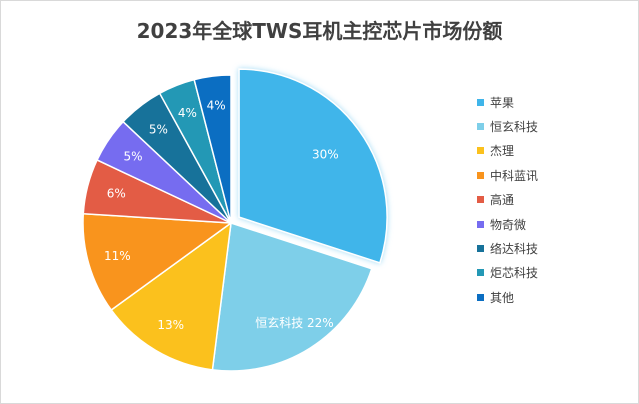 The width and height of the screenshot is (639, 404). Describe the element at coordinates (514, 175) in the screenshot. I see `legend-label: 中科蓝讯` at that location.